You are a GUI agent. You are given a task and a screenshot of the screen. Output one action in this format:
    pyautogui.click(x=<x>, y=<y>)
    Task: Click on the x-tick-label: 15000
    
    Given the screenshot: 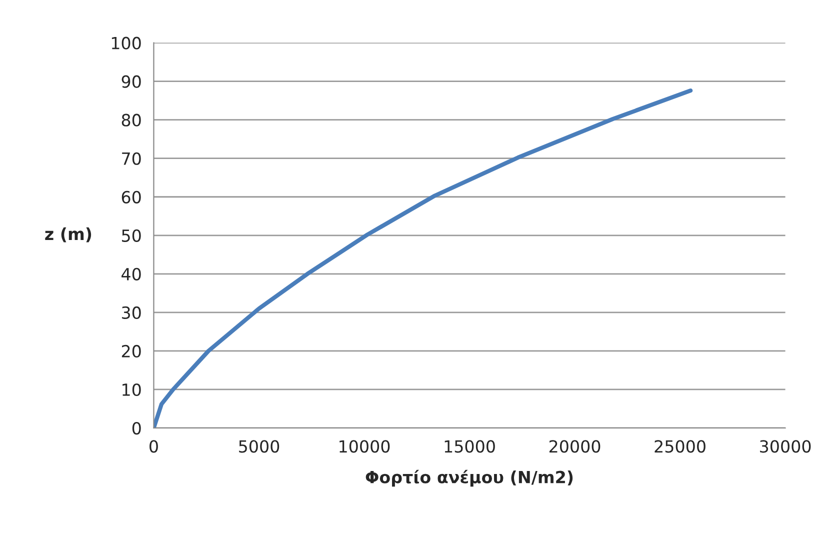 What is the action you would take?
    pyautogui.click(x=469, y=446)
    